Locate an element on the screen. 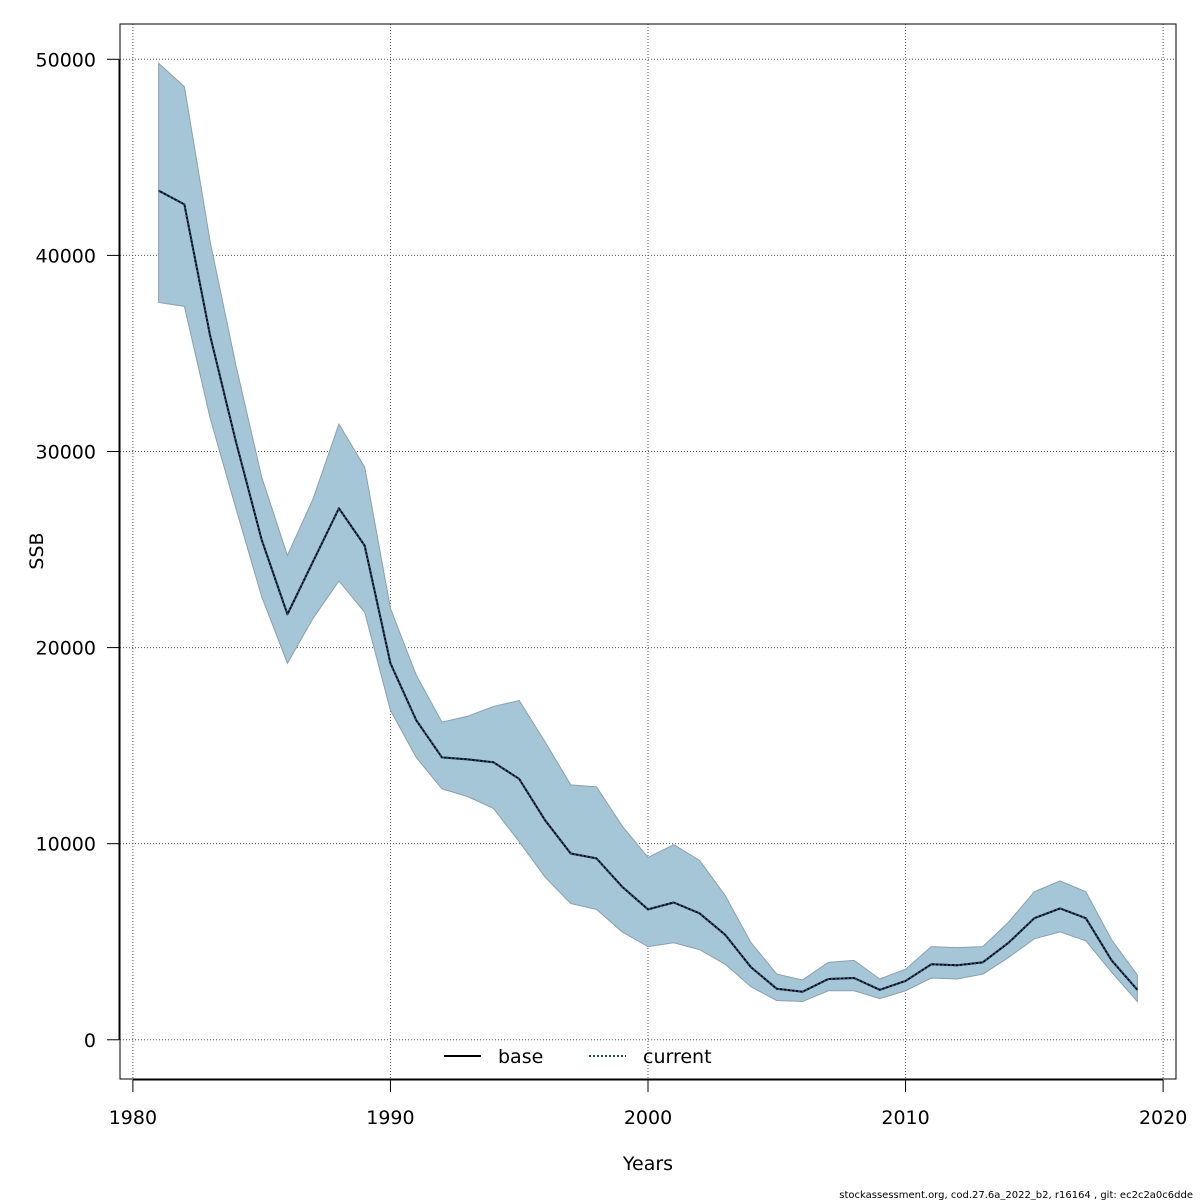 The height and width of the screenshot is (1200, 1200). x-tick-label-2020: 2020 is located at coordinates (1163, 1118).